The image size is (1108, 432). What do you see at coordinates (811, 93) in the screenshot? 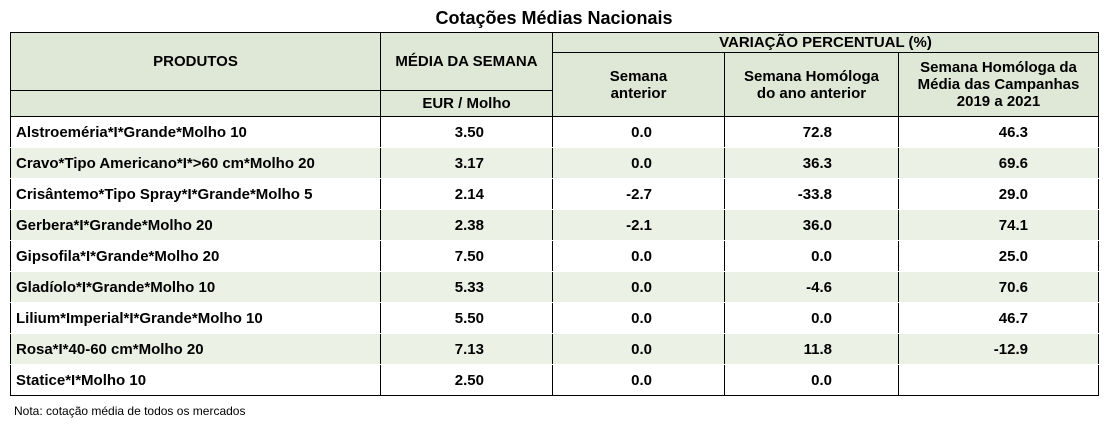
I see `header-homologa-line2: do ano anterior` at bounding box center [811, 93].